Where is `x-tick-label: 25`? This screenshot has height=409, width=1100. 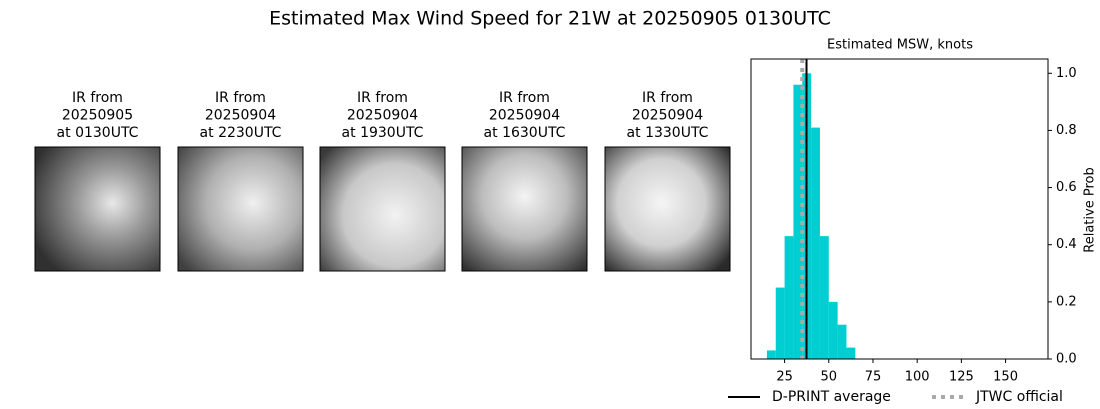
x-tick-label: 25 is located at coordinates (784, 377).